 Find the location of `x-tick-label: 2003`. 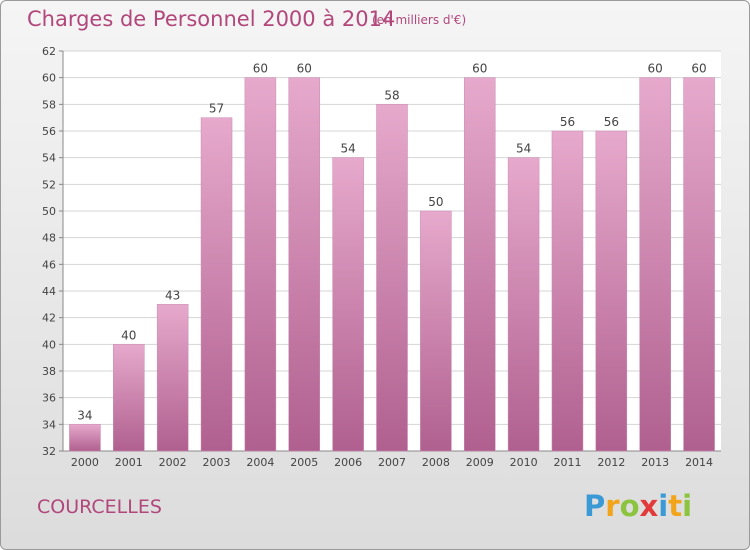

x-tick-label: 2003 is located at coordinates (217, 462).